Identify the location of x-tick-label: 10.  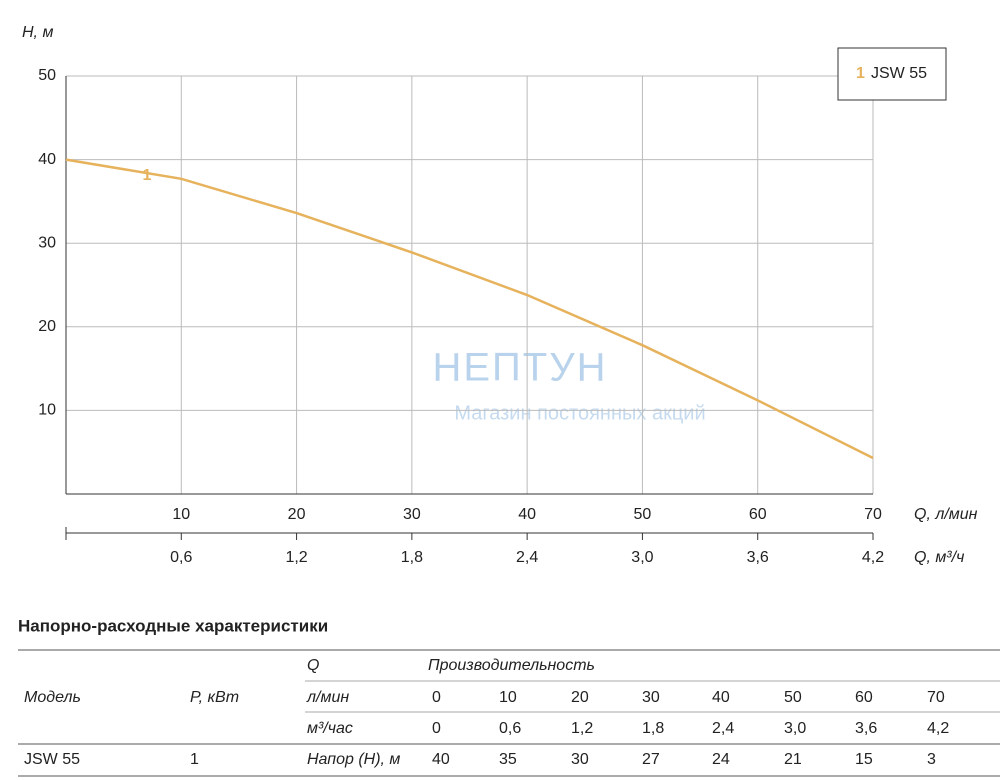
(181, 514).